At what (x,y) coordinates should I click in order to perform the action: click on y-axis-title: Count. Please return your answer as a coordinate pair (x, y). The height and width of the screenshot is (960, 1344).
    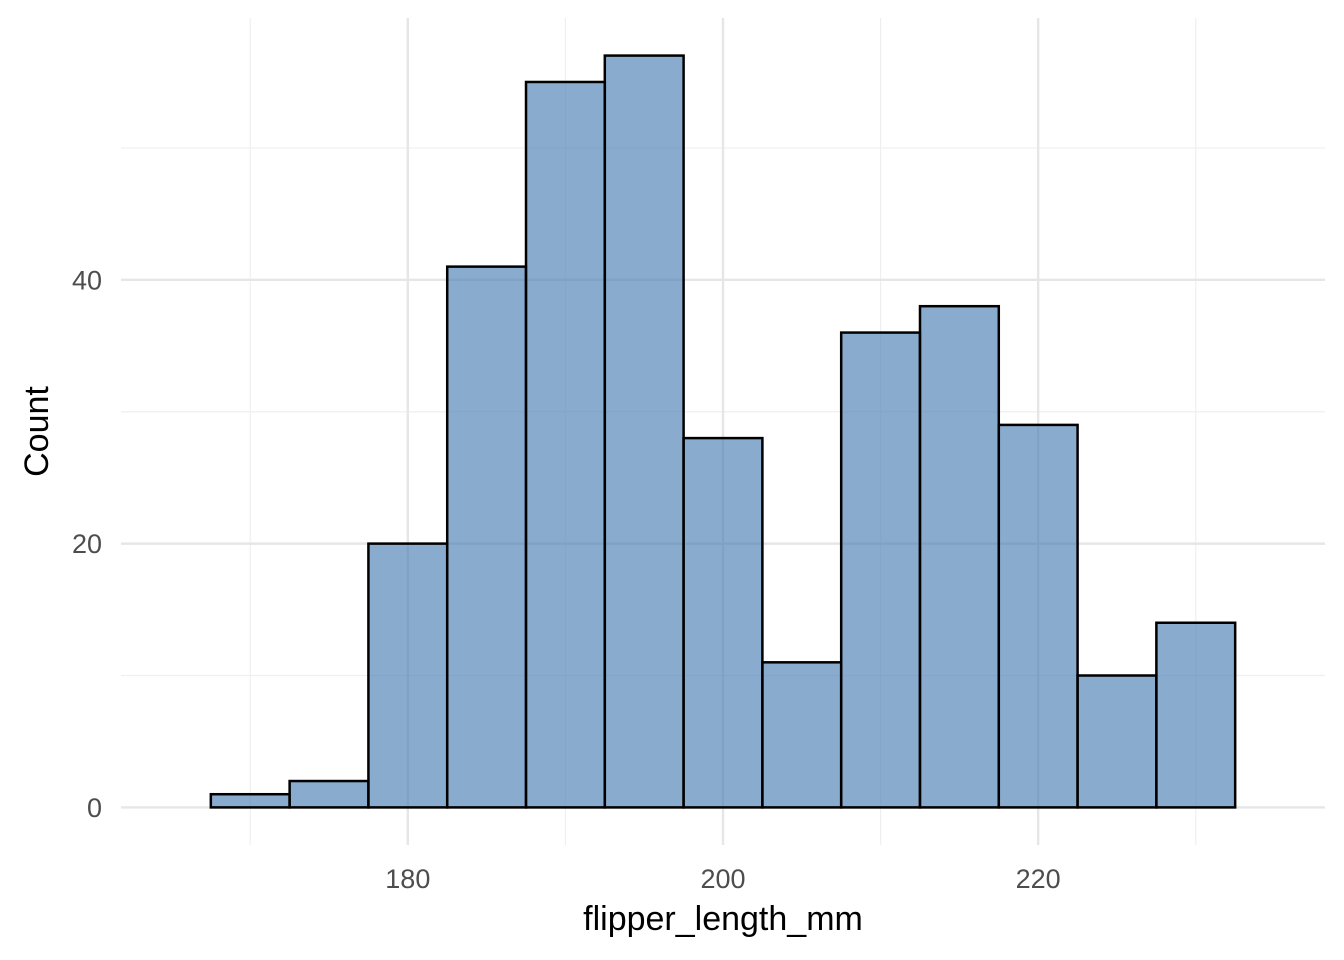
    Looking at the image, I should click on (37, 431).